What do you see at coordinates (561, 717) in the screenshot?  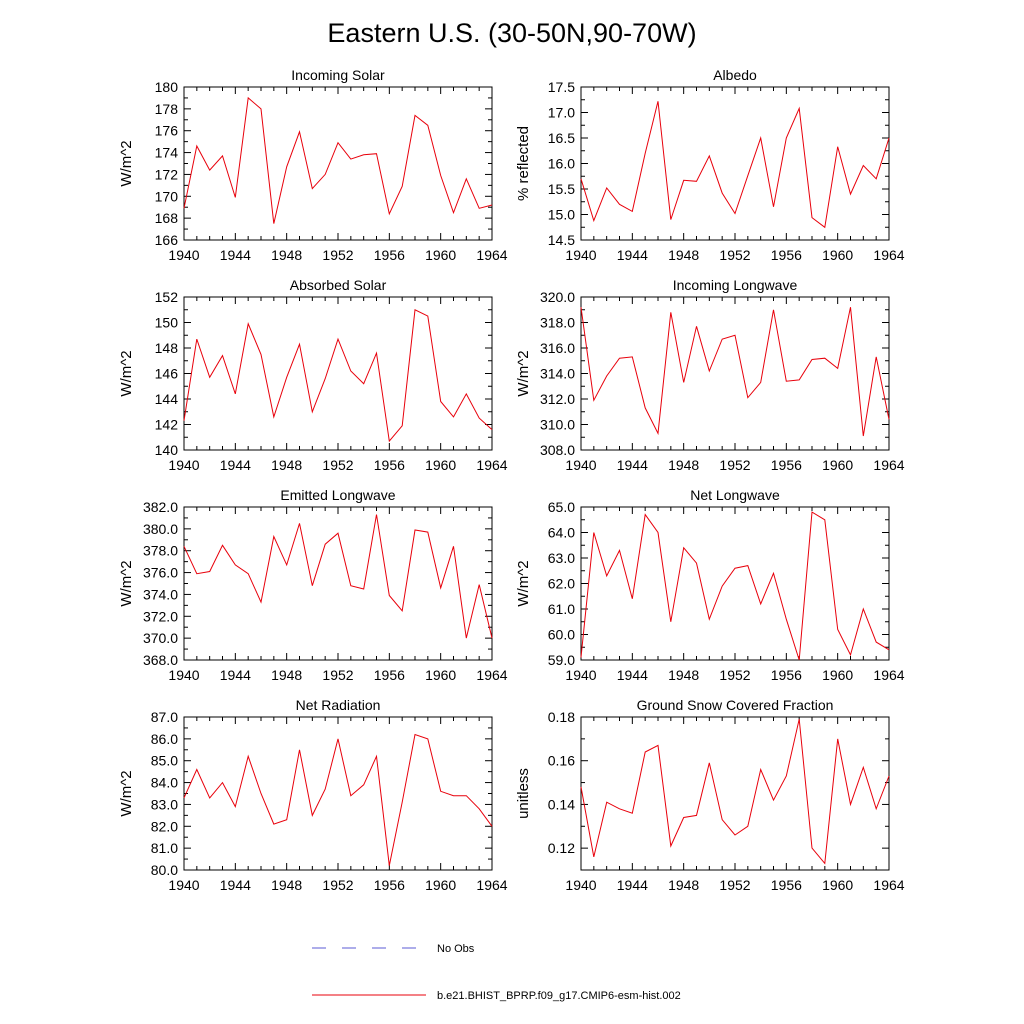 I see `ground-snow-covered-fraction-ytick-label: 0.18` at bounding box center [561, 717].